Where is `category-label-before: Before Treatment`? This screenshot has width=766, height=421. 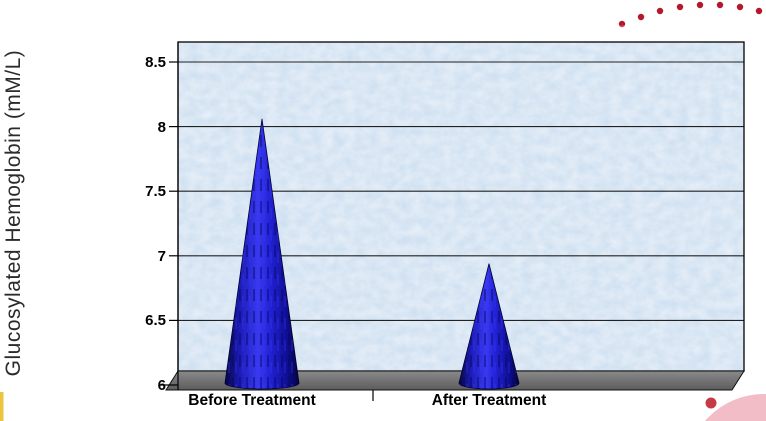
category-label-before: Before Treatment is located at coordinates (251, 400).